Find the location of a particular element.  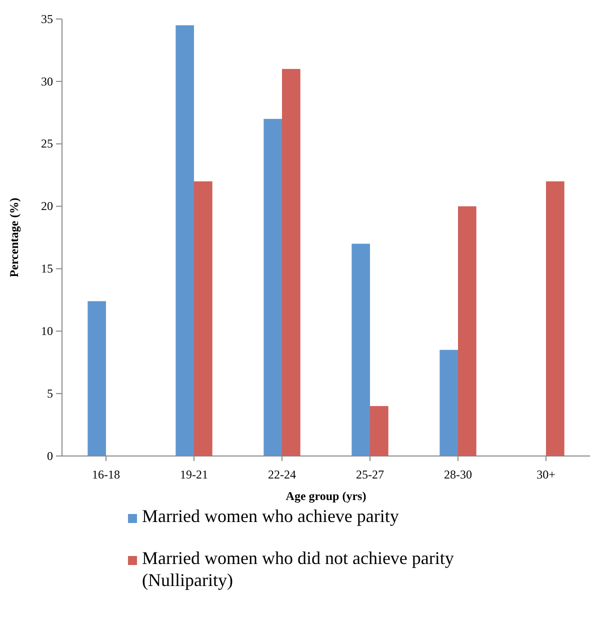

x-tick-label: 16-18 is located at coordinates (106, 474).